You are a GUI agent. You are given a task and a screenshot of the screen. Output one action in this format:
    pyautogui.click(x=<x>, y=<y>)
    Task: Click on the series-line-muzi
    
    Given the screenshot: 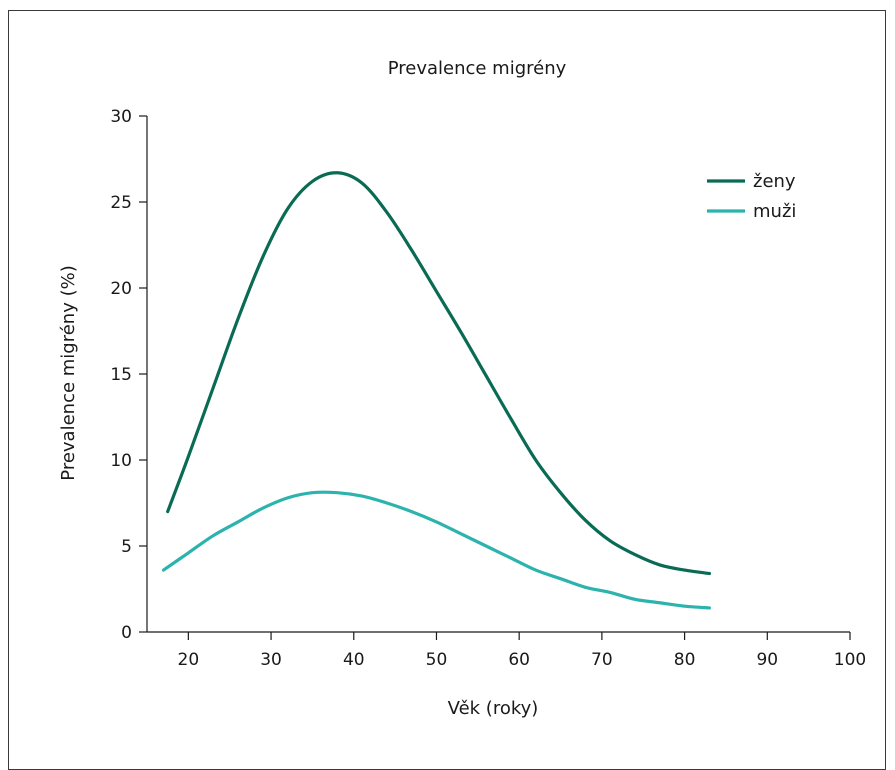 What is the action you would take?
    pyautogui.click(x=436, y=550)
    